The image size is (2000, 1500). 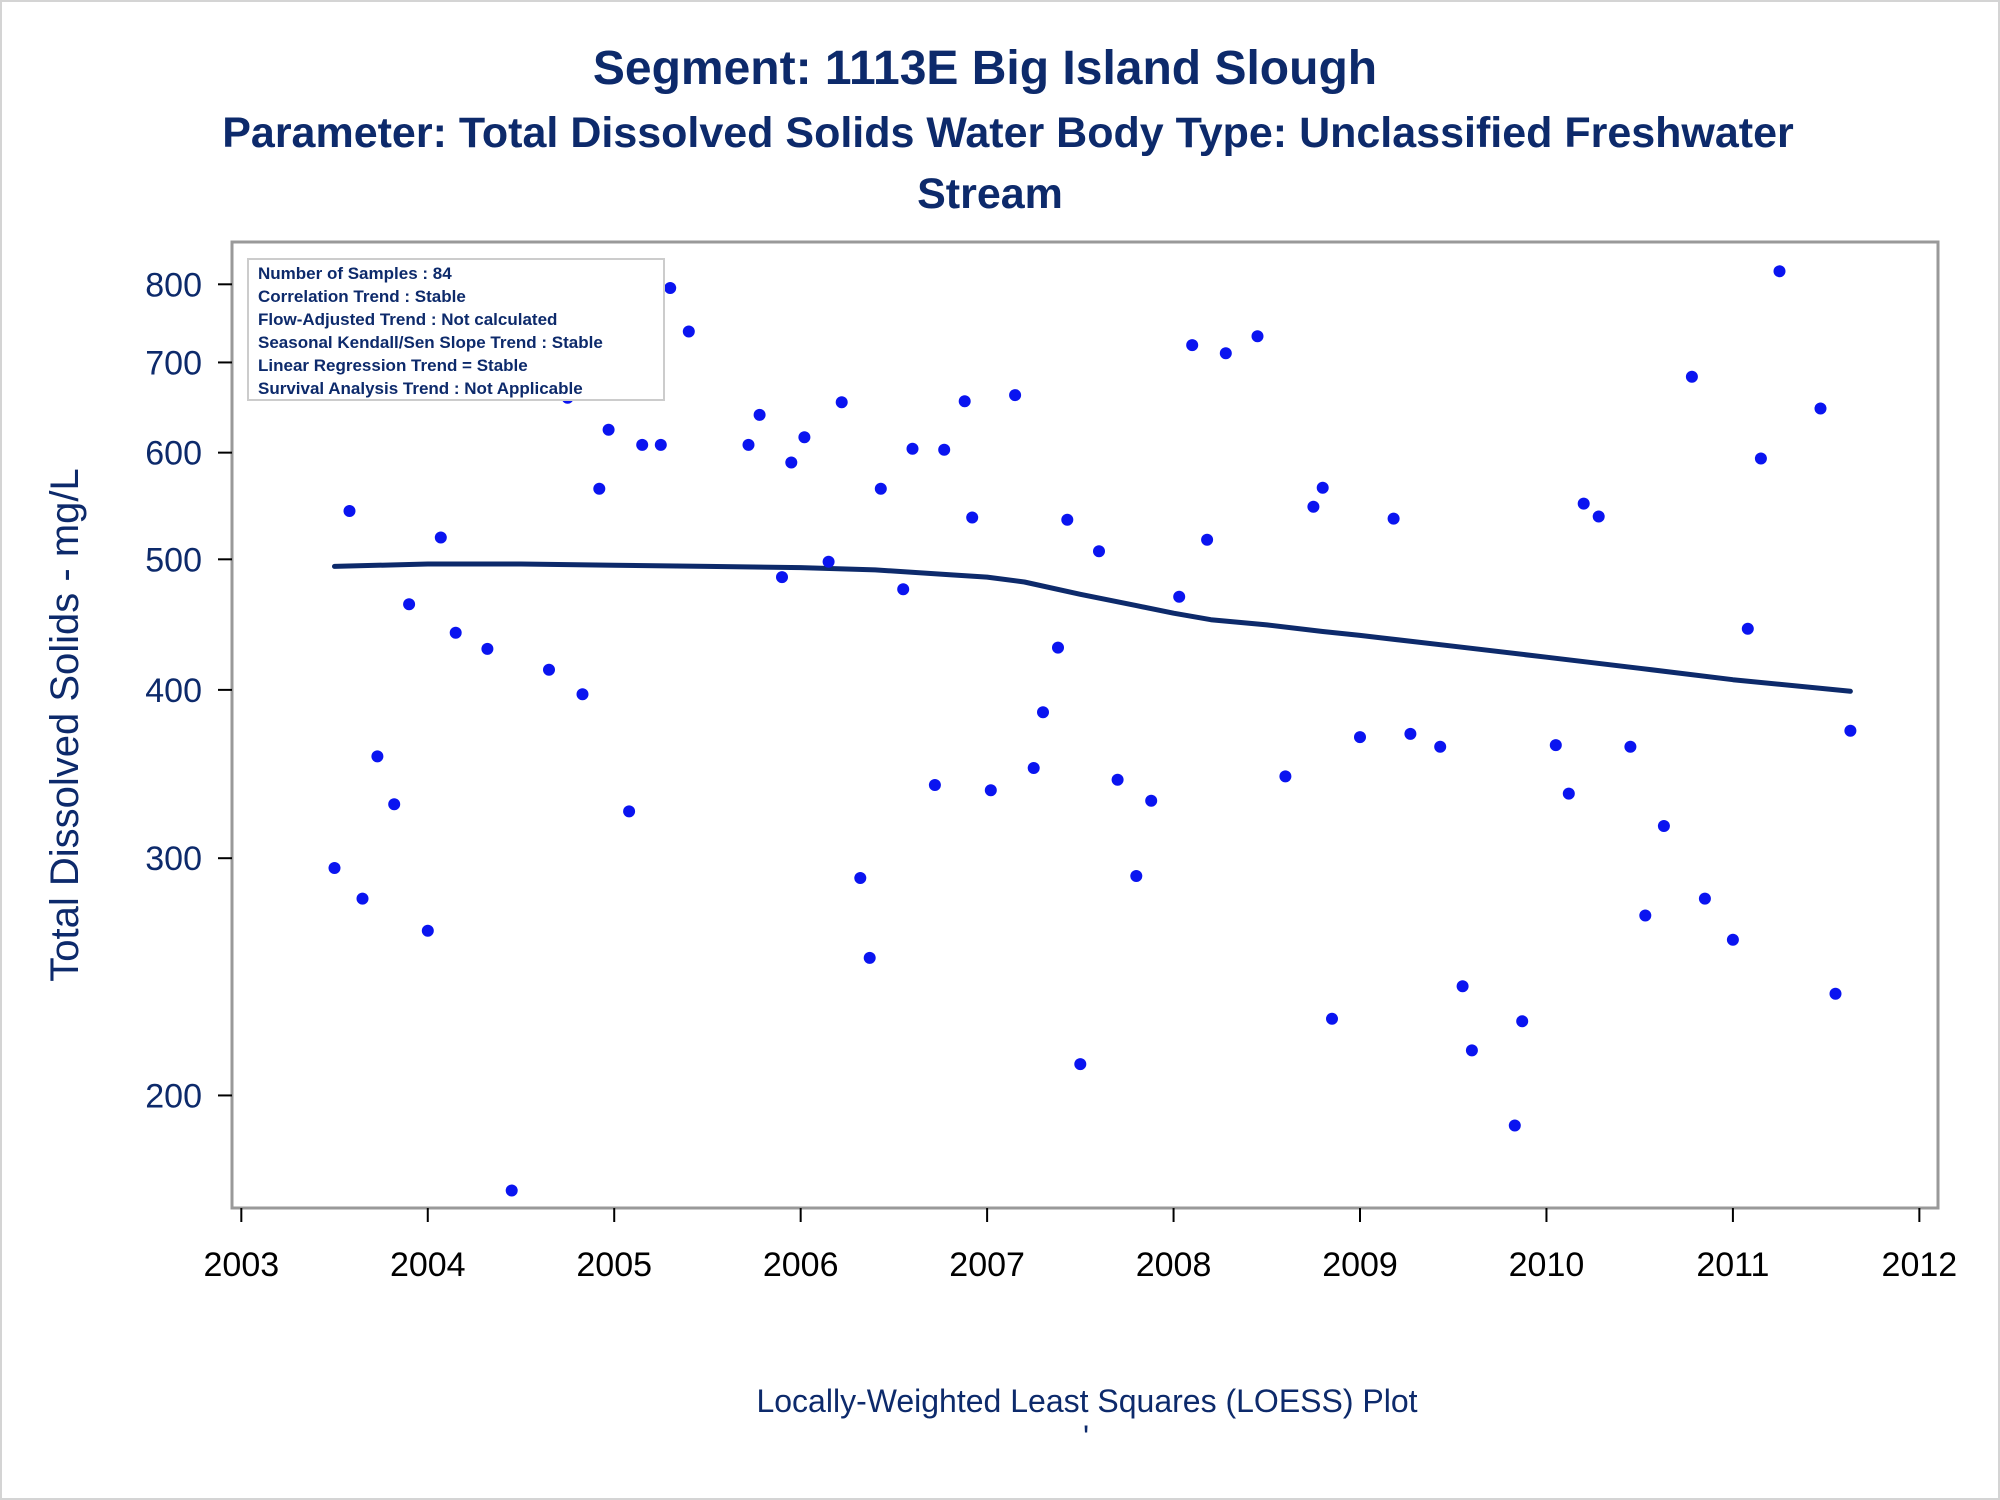 I want to click on y-tick-label-500: 500, so click(x=173, y=560).